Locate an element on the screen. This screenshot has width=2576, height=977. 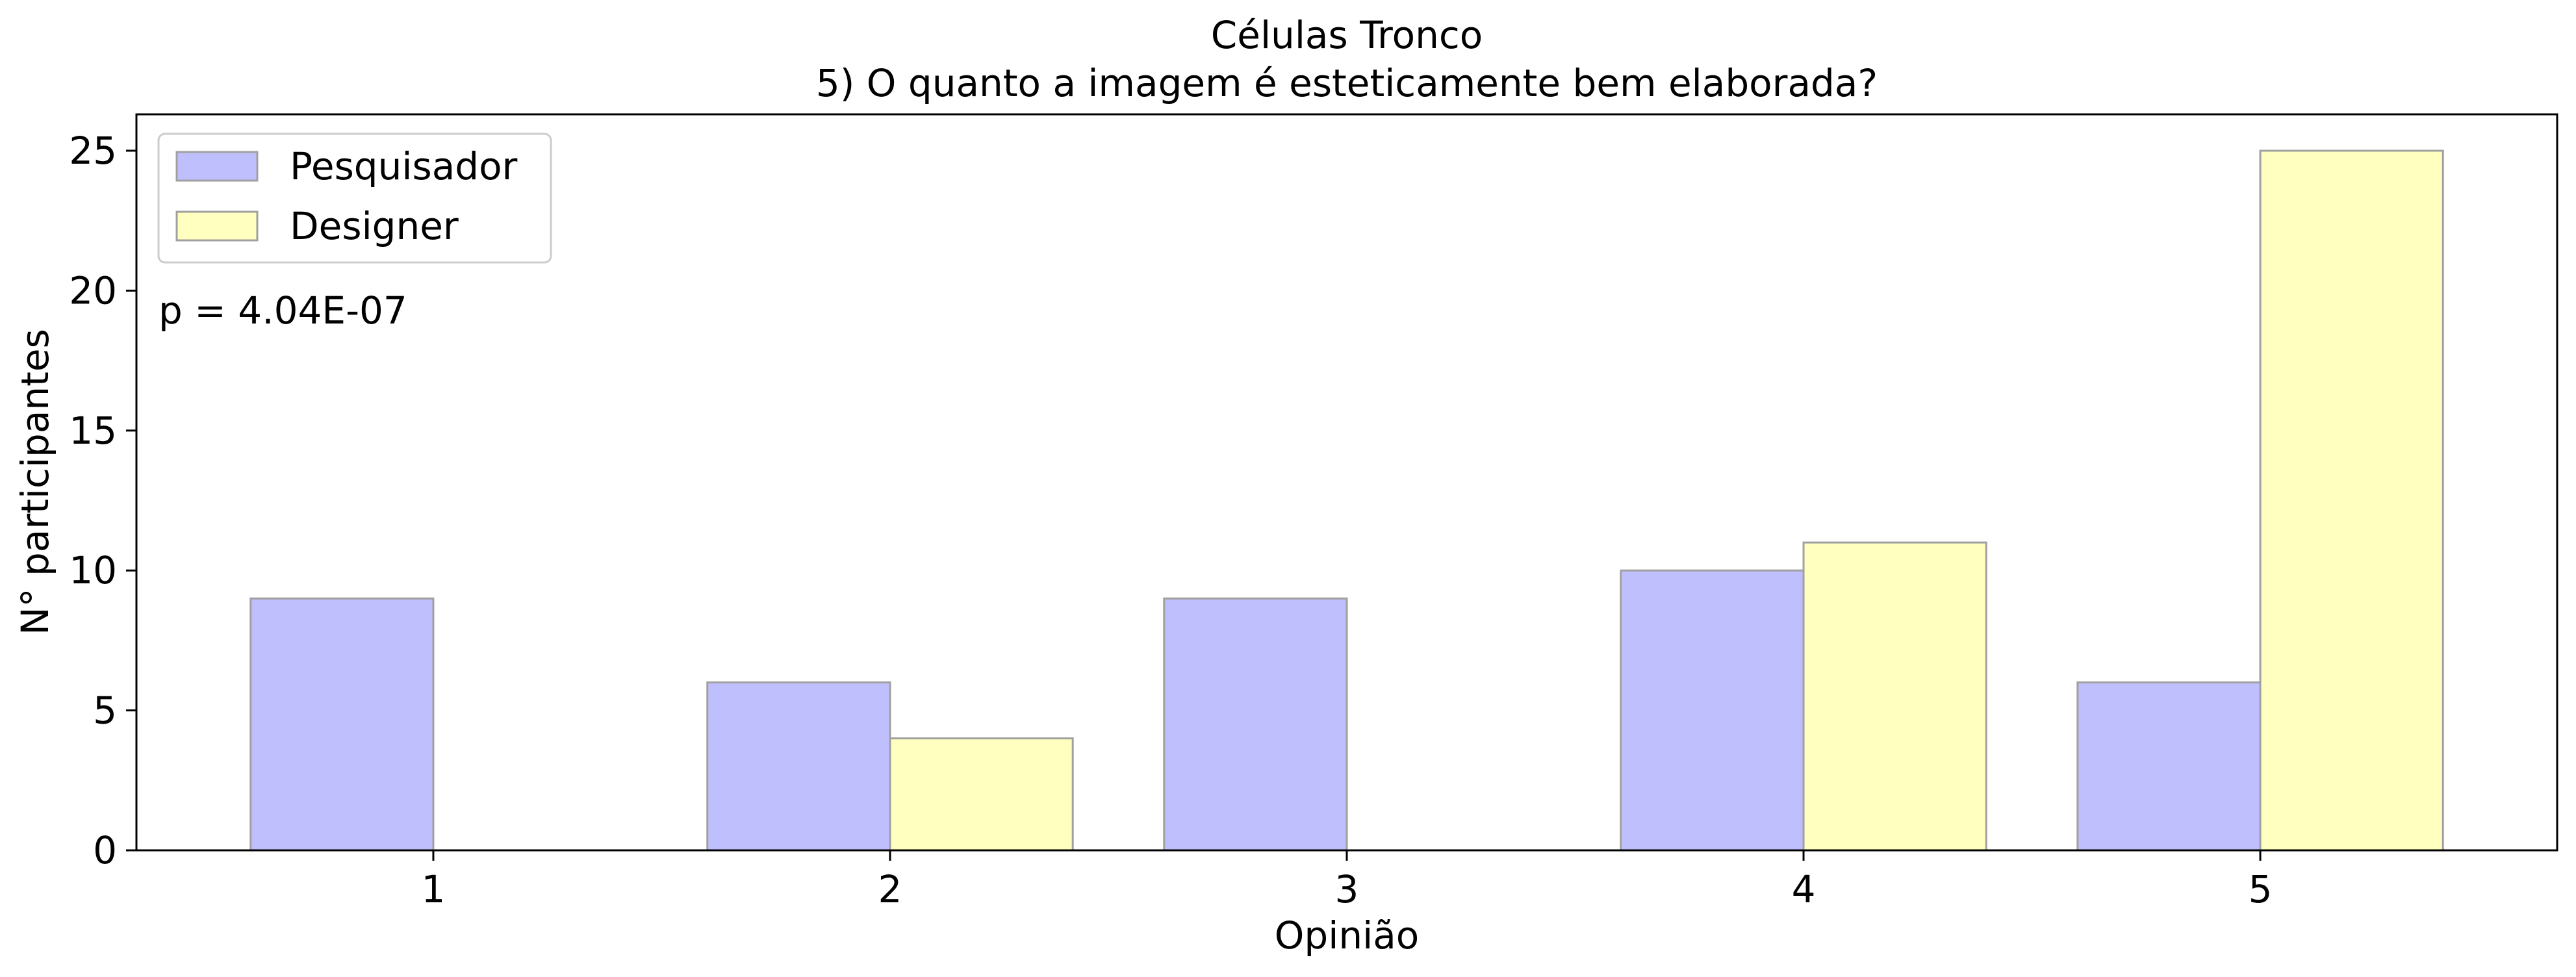
x-tick-label: 5 is located at coordinates (2261, 889).